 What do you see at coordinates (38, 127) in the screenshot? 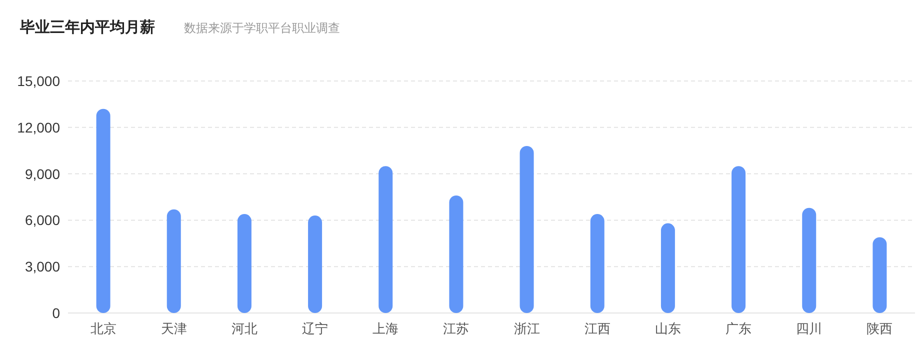
I see `y-tick-label: 12,000` at bounding box center [38, 127].